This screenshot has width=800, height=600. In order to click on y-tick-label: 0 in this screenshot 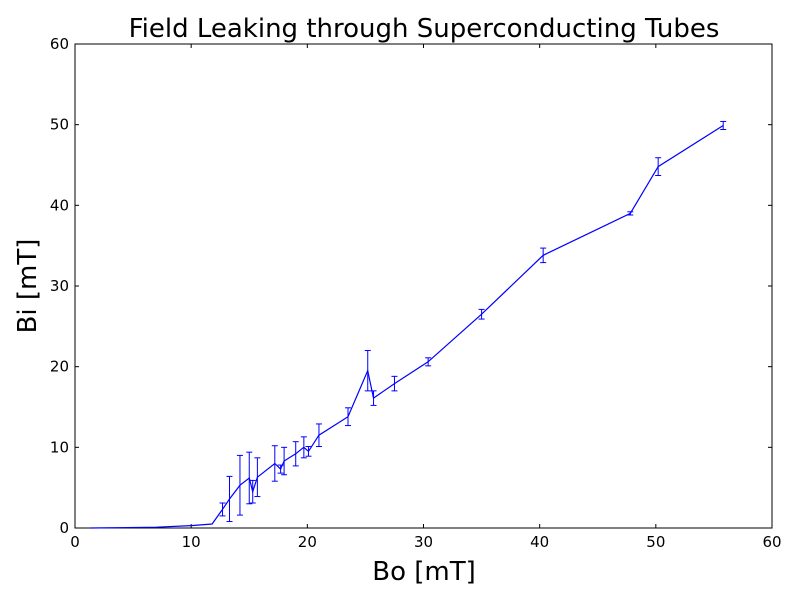, I will do `click(64, 528)`.